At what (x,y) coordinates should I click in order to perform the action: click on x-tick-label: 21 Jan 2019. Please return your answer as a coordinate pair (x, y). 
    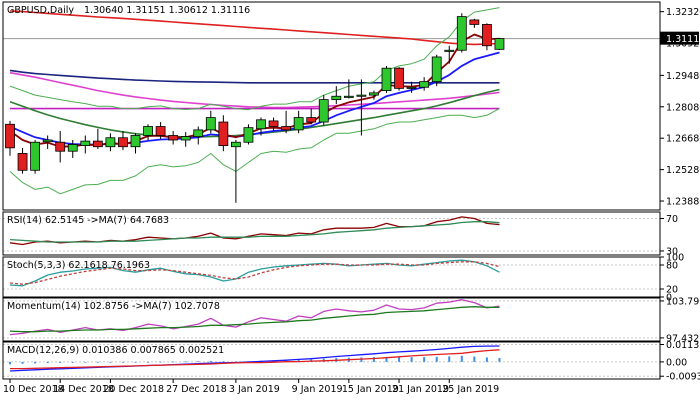
    Looking at the image, I should click on (420, 389).